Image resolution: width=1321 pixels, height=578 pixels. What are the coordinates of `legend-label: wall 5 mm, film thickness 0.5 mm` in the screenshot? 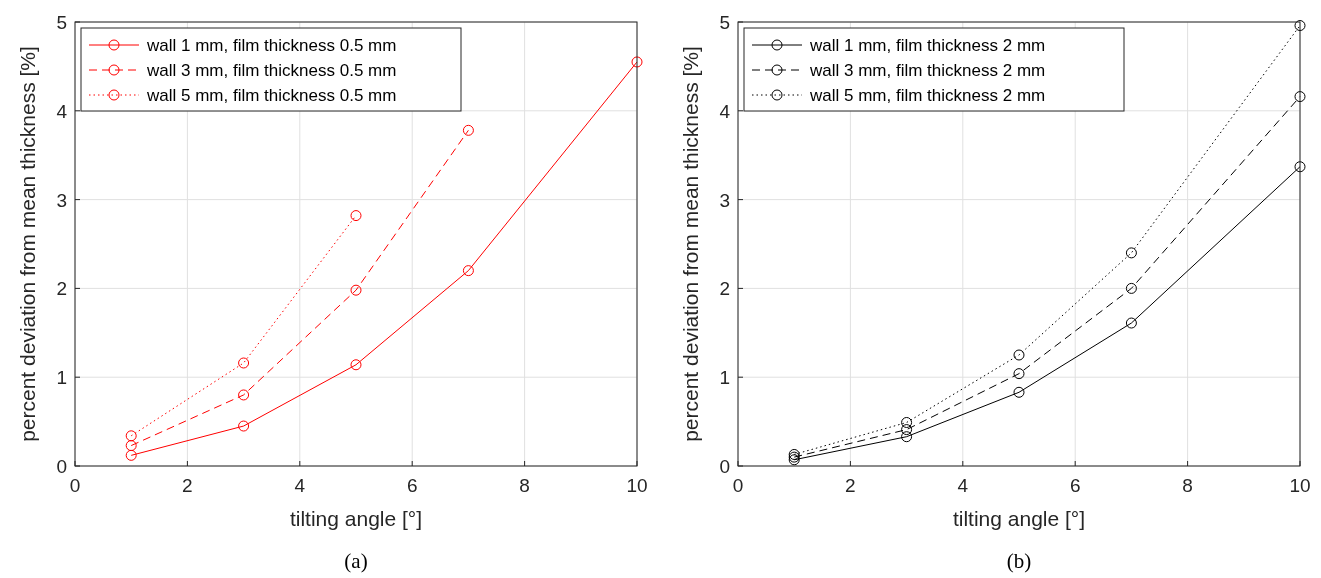 It's located at (271, 95).